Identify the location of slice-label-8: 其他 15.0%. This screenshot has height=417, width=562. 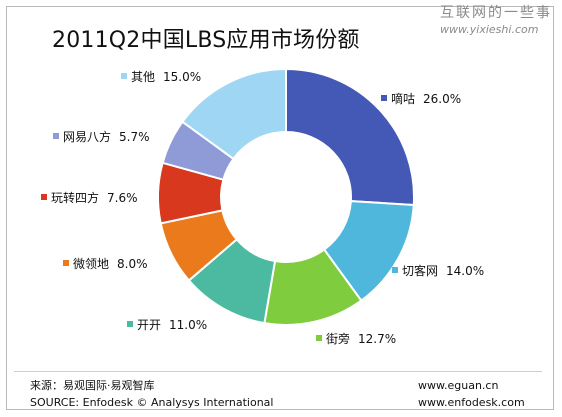
(166, 77).